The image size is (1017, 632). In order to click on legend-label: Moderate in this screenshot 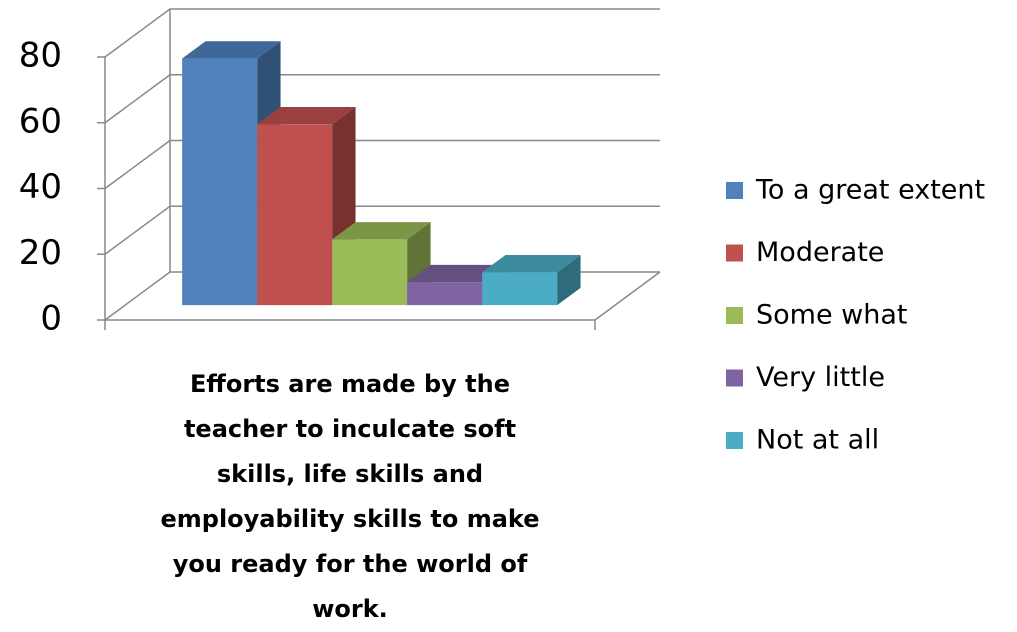, I will do `click(820, 252)`.